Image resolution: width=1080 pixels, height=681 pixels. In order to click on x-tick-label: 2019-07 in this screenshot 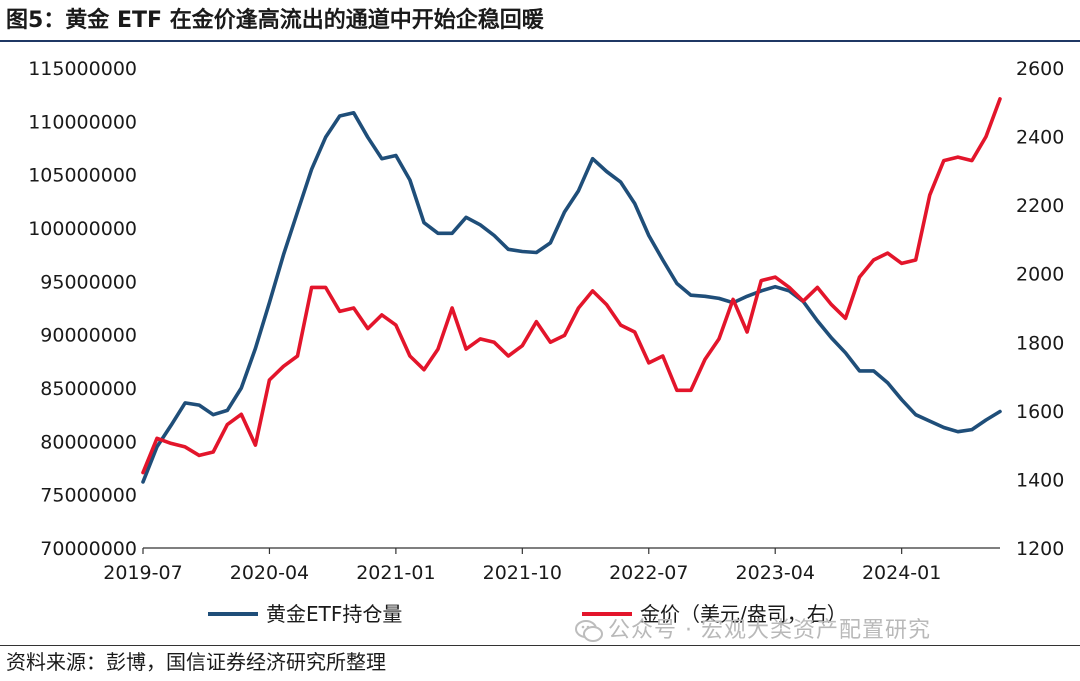, I will do `click(142, 573)`.